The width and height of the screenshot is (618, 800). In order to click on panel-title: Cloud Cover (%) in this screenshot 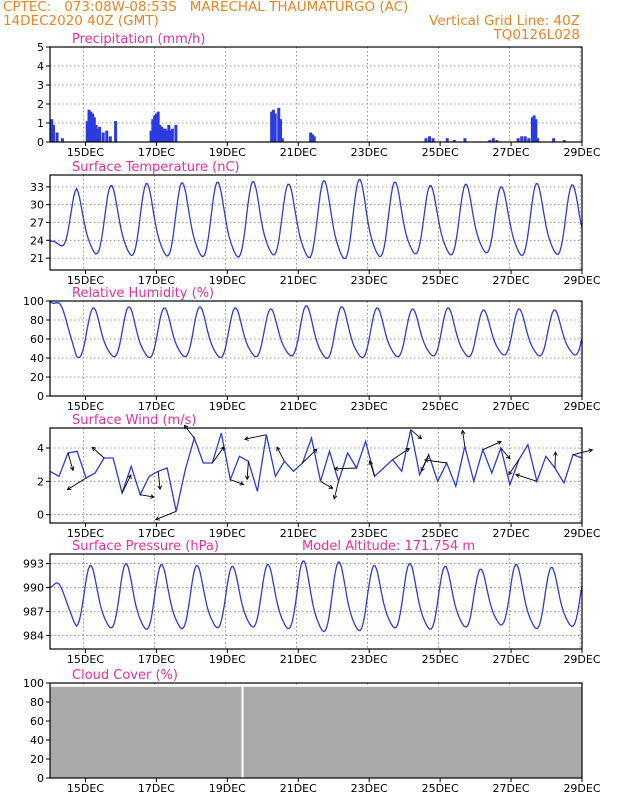, I will do `click(125, 675)`.